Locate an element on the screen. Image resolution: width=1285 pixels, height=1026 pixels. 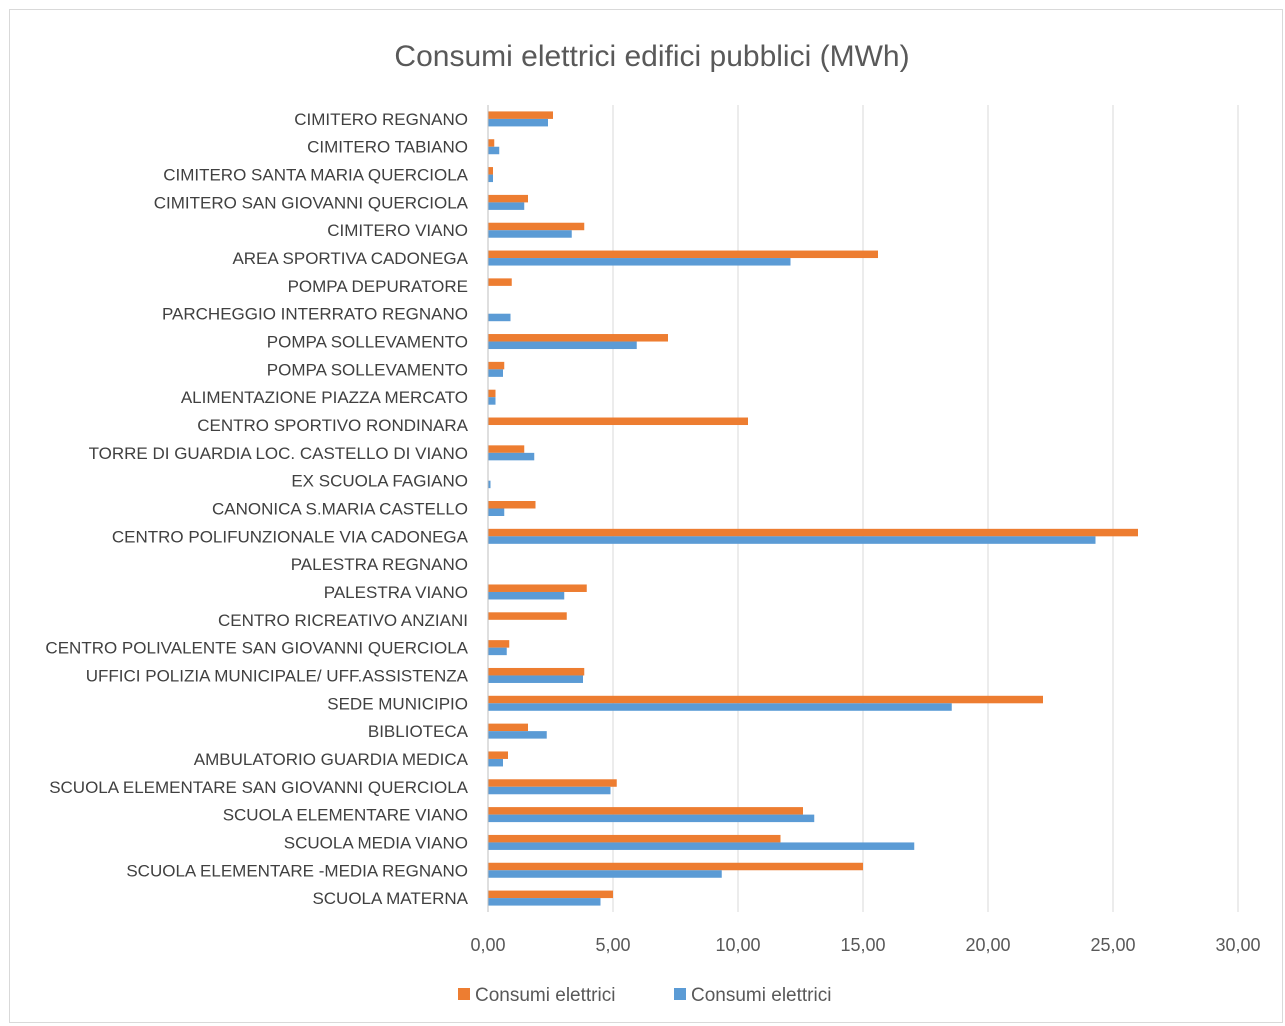
category-label: CENTRO SPORTIVO RONDINARA is located at coordinates (332, 425).